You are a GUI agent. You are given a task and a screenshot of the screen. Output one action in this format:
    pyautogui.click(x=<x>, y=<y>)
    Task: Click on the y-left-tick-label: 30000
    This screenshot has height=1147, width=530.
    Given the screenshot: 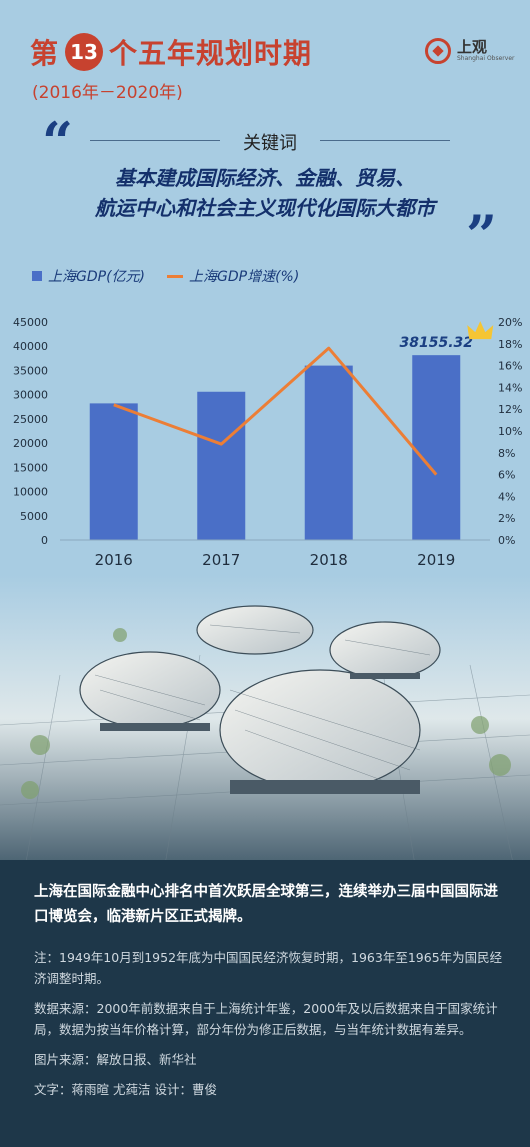 What is the action you would take?
    pyautogui.click(x=30, y=395)
    